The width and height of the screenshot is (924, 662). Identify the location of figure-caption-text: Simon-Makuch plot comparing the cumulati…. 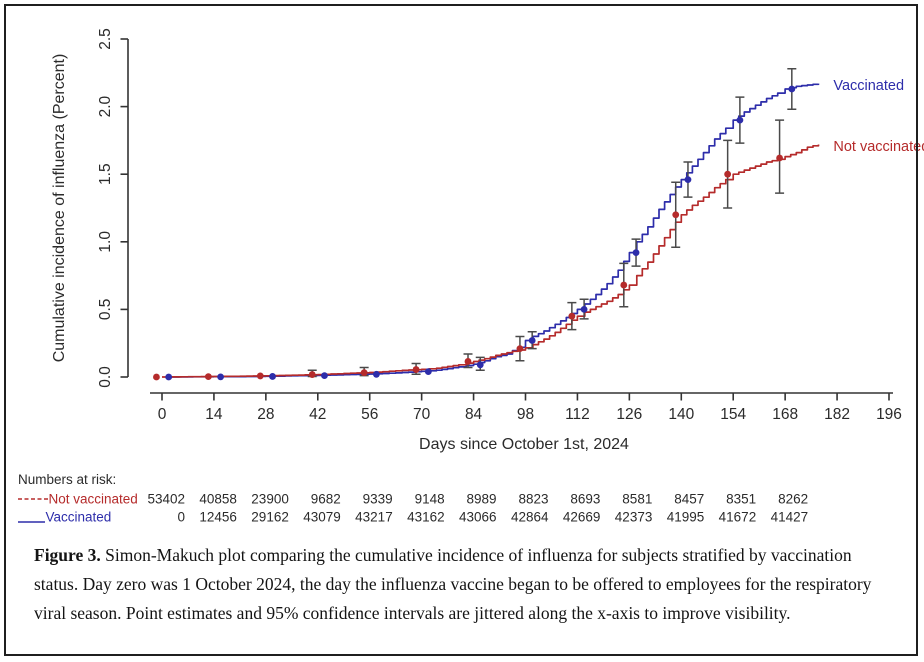
(453, 584).